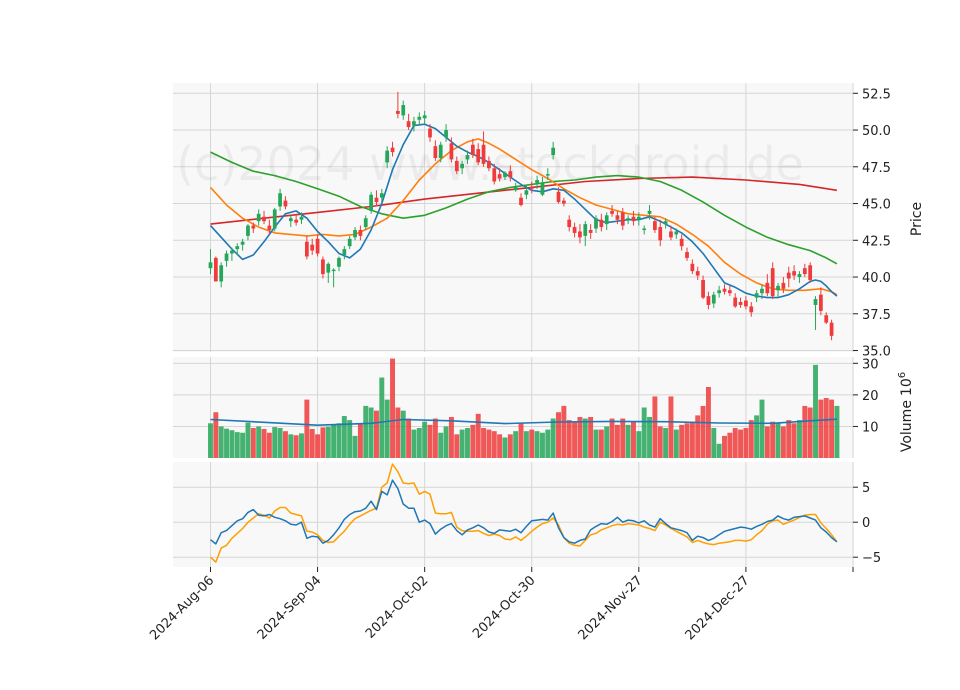 The width and height of the screenshot is (960, 690). I want to click on macd-y-tick-label: 5, so click(866, 488).